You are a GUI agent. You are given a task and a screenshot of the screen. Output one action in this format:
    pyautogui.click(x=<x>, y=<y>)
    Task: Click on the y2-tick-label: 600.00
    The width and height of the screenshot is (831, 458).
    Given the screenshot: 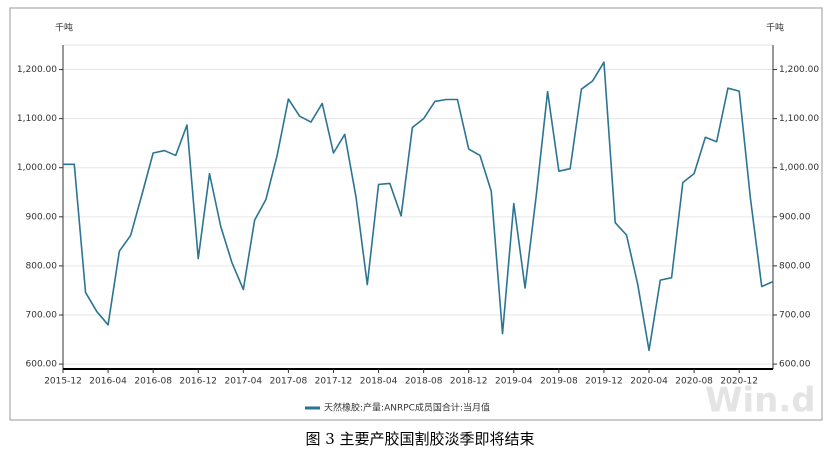 What is the action you would take?
    pyautogui.click(x=795, y=365)
    